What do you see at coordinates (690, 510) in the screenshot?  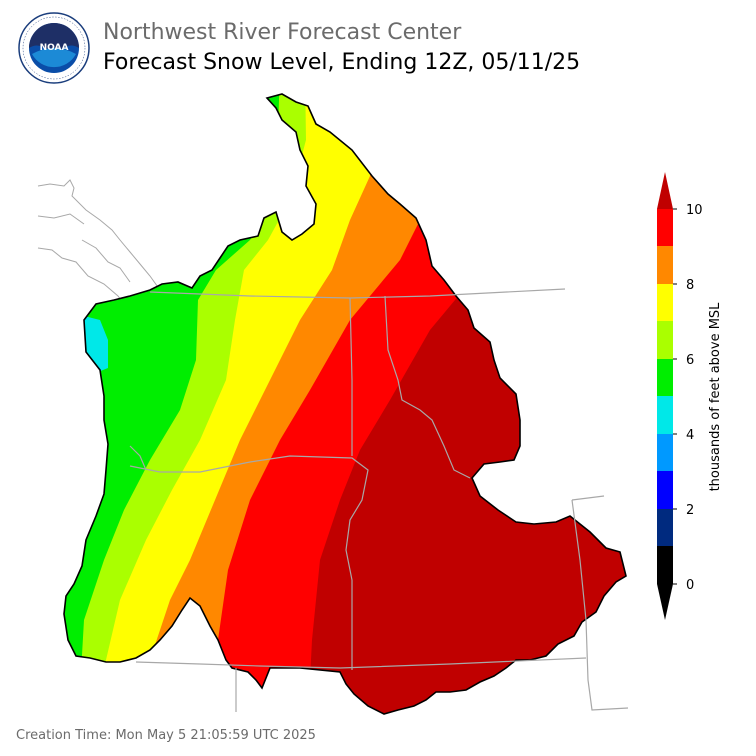 I see `colorbar-tick-2: 2` at bounding box center [690, 510].